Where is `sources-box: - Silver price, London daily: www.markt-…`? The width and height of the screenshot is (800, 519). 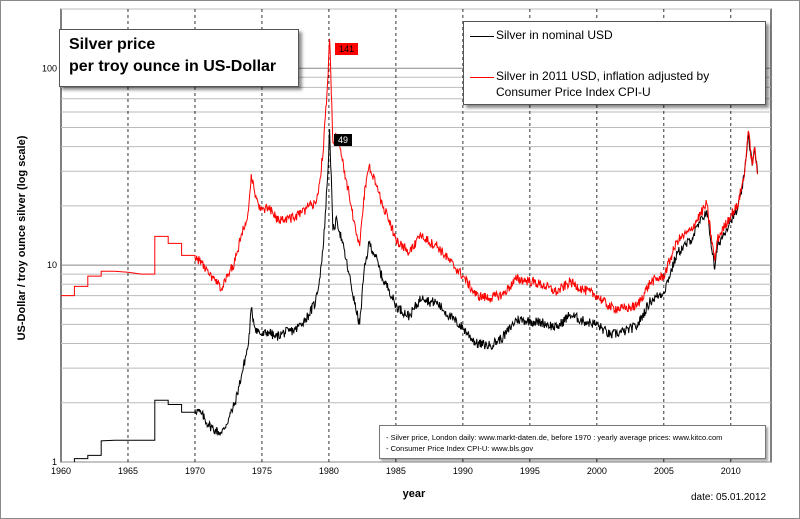
sources-box: - Silver price, London daily: www.markt-… is located at coordinates (572, 442).